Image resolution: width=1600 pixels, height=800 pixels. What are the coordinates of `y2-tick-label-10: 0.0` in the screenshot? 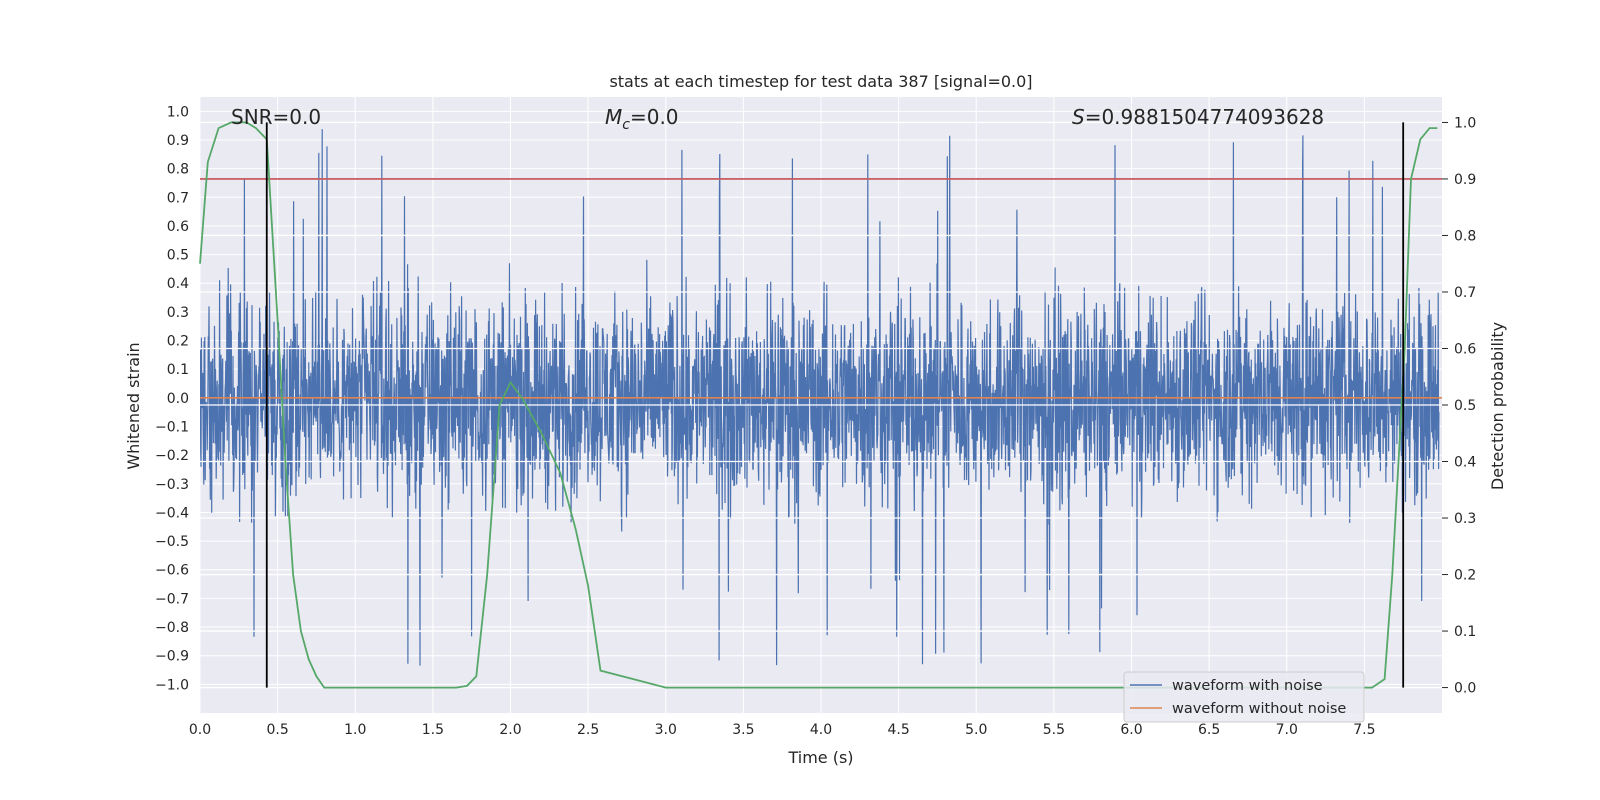 It's located at (1465, 689).